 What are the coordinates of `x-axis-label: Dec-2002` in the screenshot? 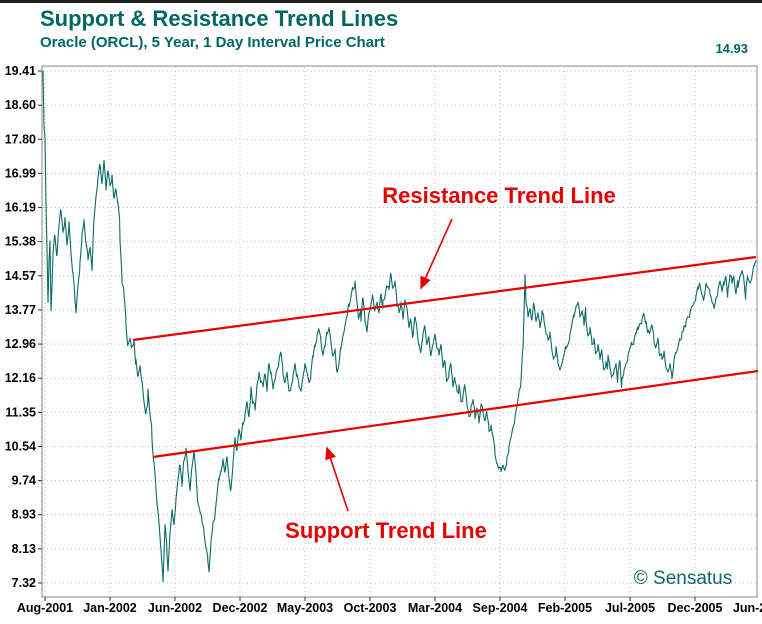 It's located at (240, 608).